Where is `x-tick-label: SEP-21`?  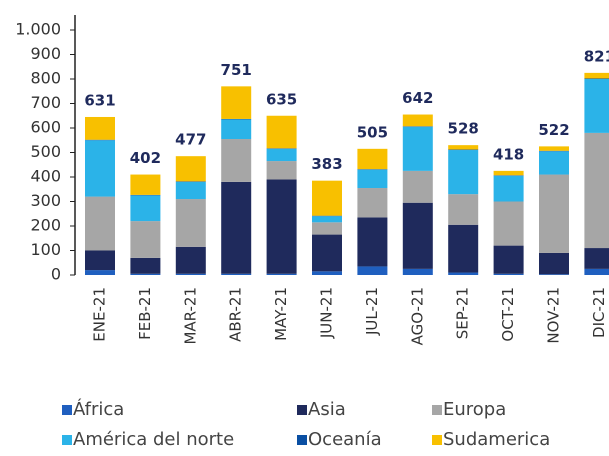 x-tick-label: SEP-21 is located at coordinates (463, 313).